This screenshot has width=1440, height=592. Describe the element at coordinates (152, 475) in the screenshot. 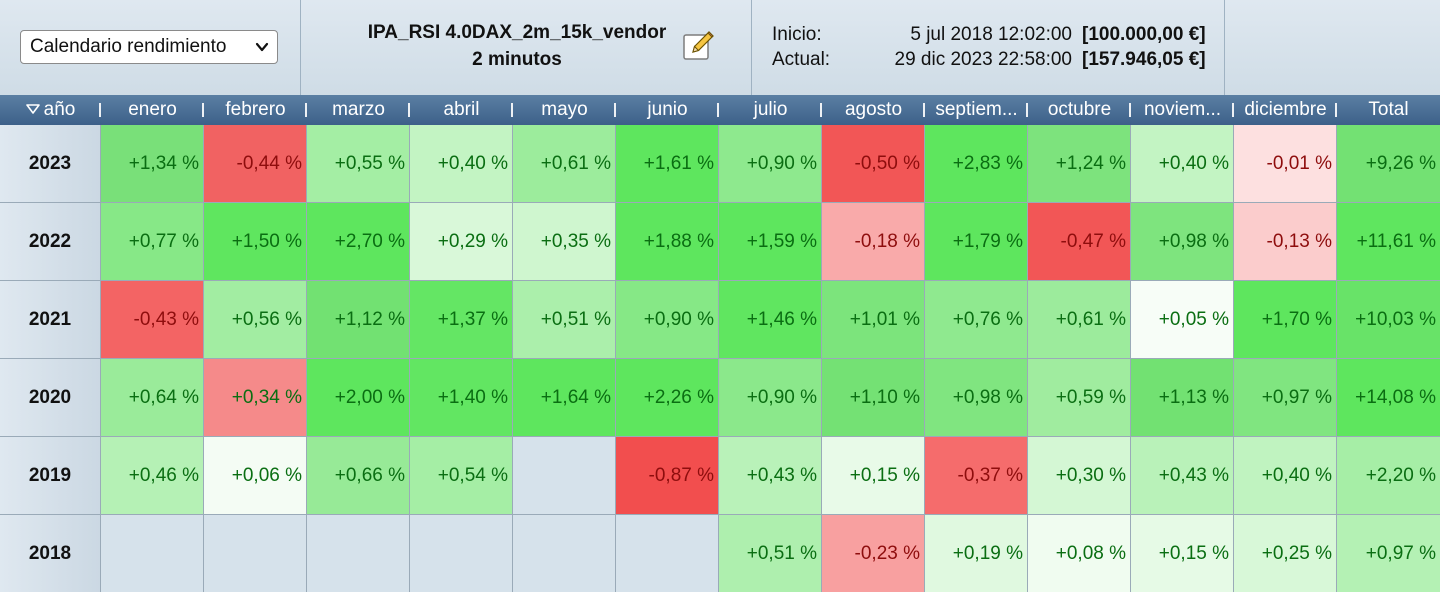

I see `month-value-cell: +0,46 %` at that location.